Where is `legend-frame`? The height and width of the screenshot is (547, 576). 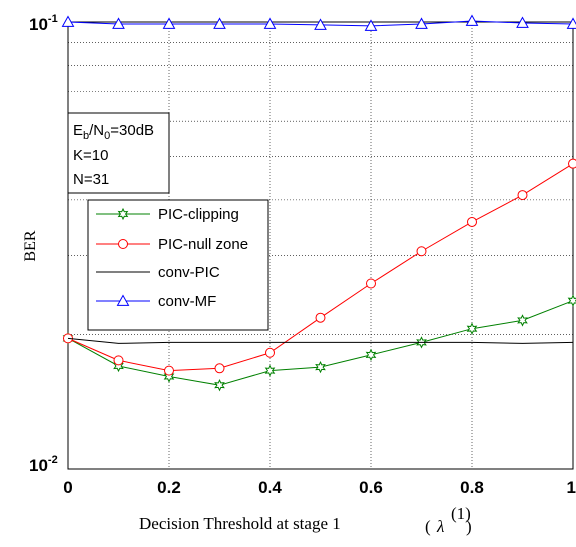 legend-frame is located at coordinates (178, 265).